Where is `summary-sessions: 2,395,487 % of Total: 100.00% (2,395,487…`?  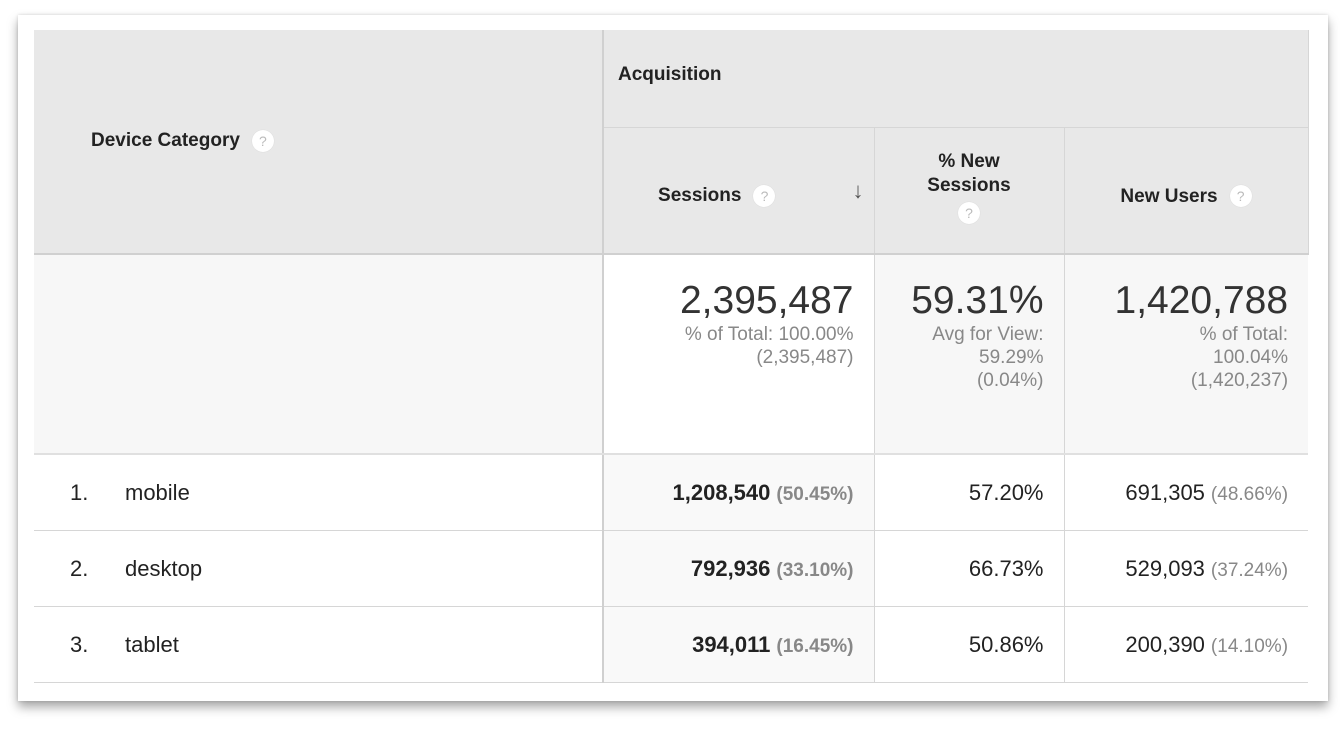 summary-sessions: 2,395,487 % of Total: 100.00% (2,395,487… is located at coordinates (738, 354).